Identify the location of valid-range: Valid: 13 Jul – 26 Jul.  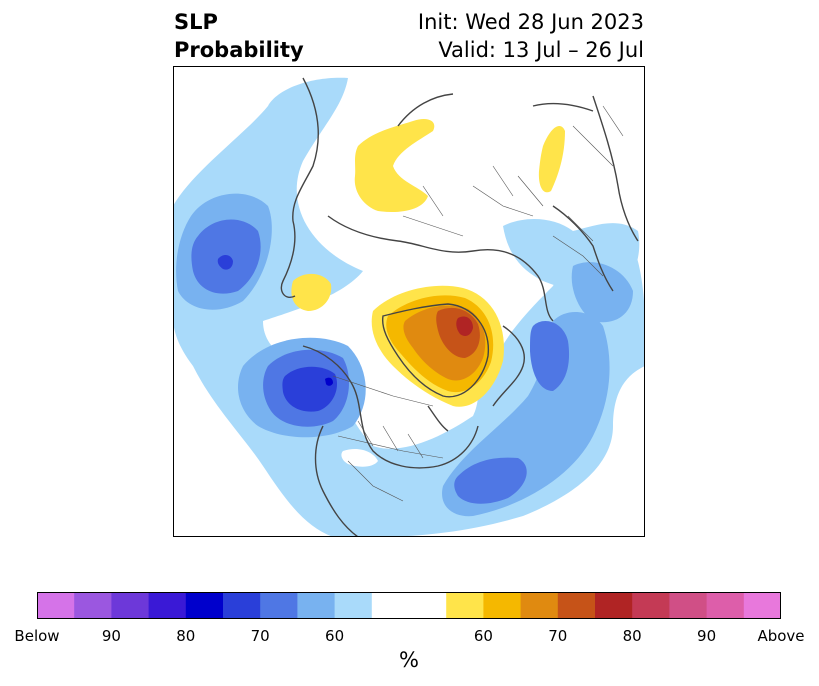
(541, 50).